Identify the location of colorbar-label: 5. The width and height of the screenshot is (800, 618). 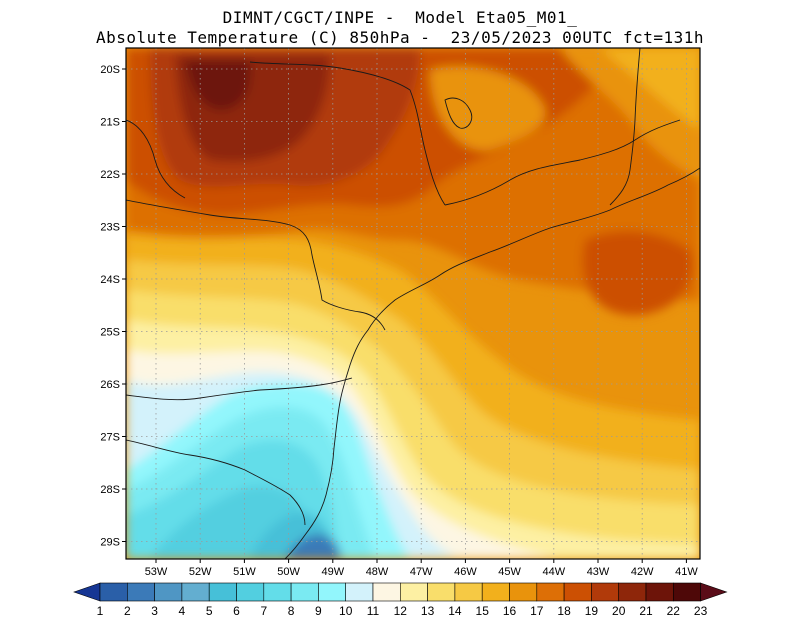
(209, 611).